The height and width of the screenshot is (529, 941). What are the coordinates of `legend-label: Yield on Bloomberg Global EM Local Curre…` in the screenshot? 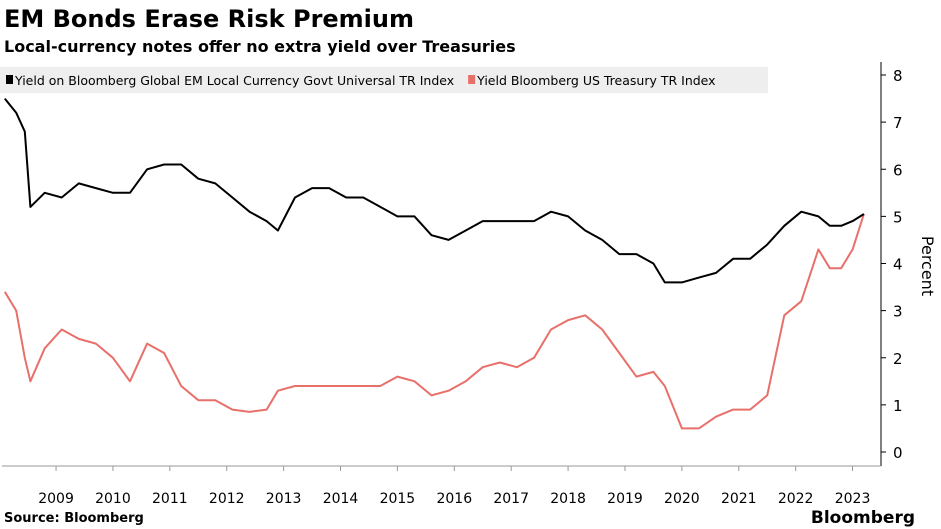 It's located at (234, 80).